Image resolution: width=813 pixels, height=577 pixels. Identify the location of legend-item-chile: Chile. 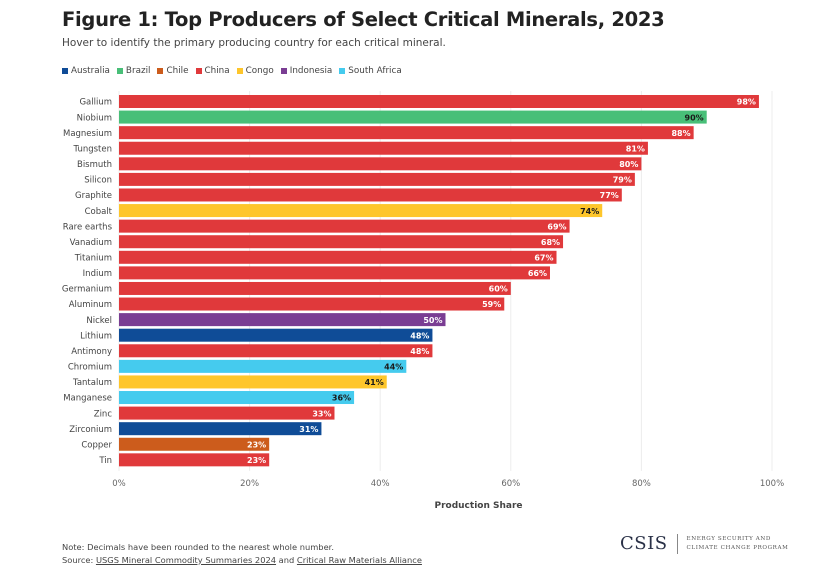
(173, 71).